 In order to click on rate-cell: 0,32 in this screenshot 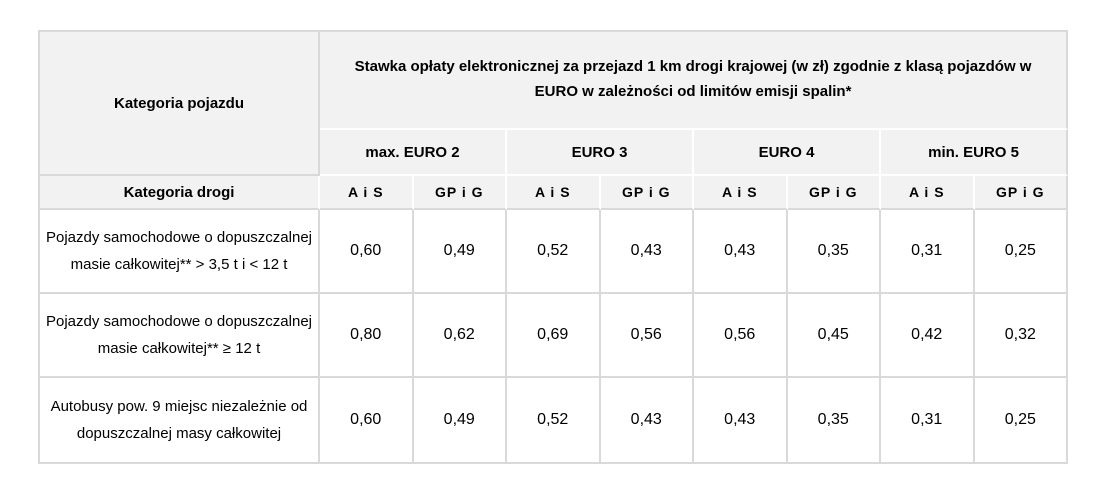, I will do `click(1021, 336)`.